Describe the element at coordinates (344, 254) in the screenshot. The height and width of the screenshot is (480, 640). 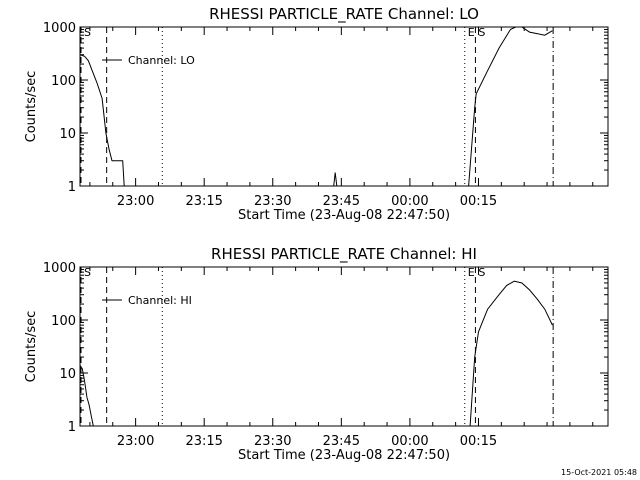
I see `chart-title: RHESSI PARTICLE_RATE Channel: HI` at that location.